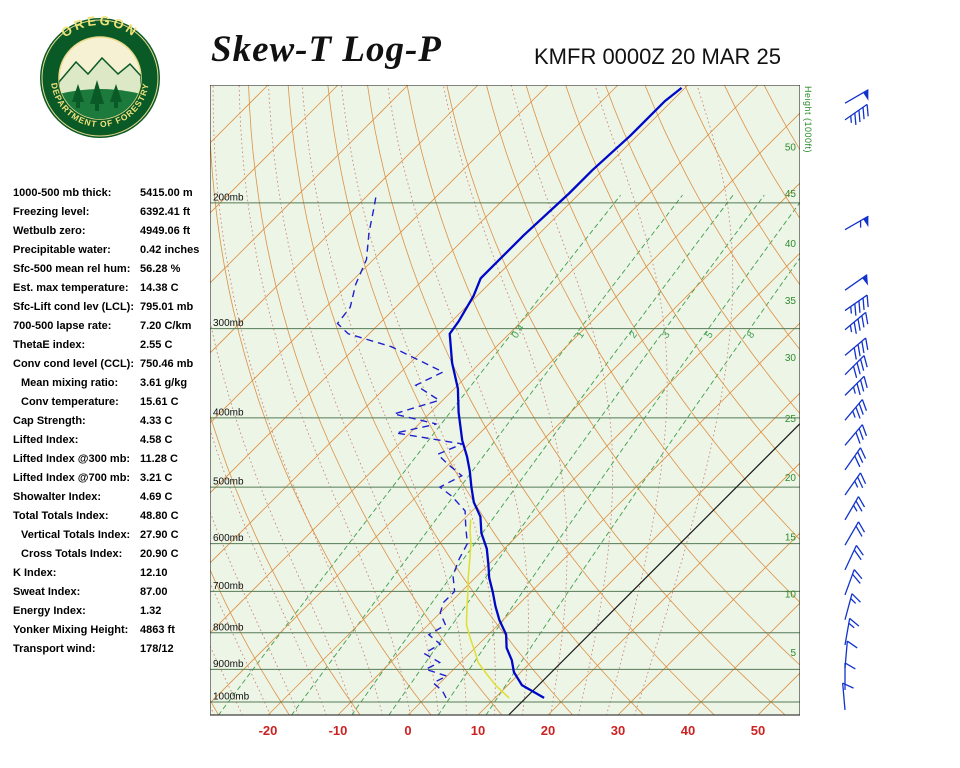 The width and height of the screenshot is (960, 768). I want to click on index-value: 6392.41 ft, so click(165, 212).